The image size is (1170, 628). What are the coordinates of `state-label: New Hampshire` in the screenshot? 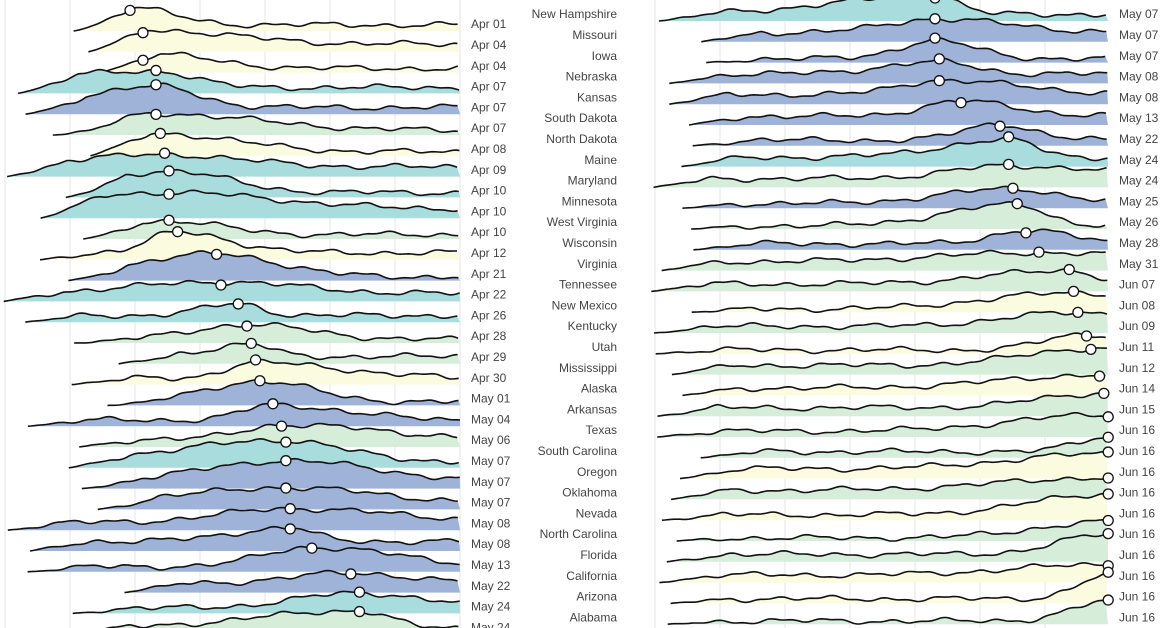 It's located at (575, 14).